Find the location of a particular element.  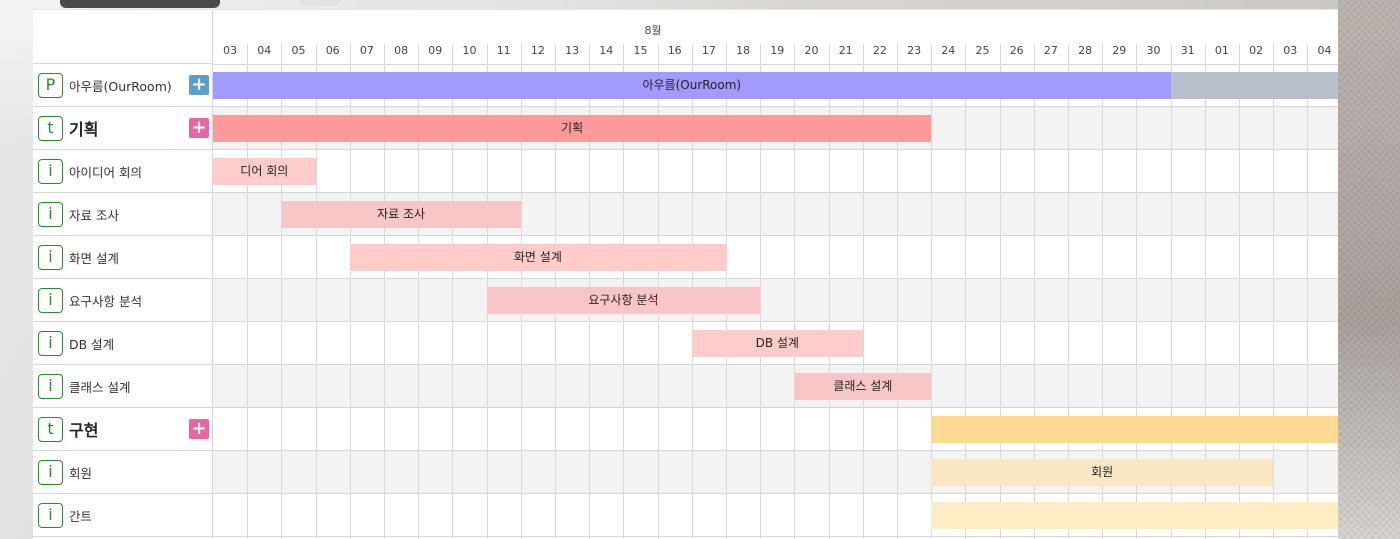

day-label: 22 is located at coordinates (879, 50).